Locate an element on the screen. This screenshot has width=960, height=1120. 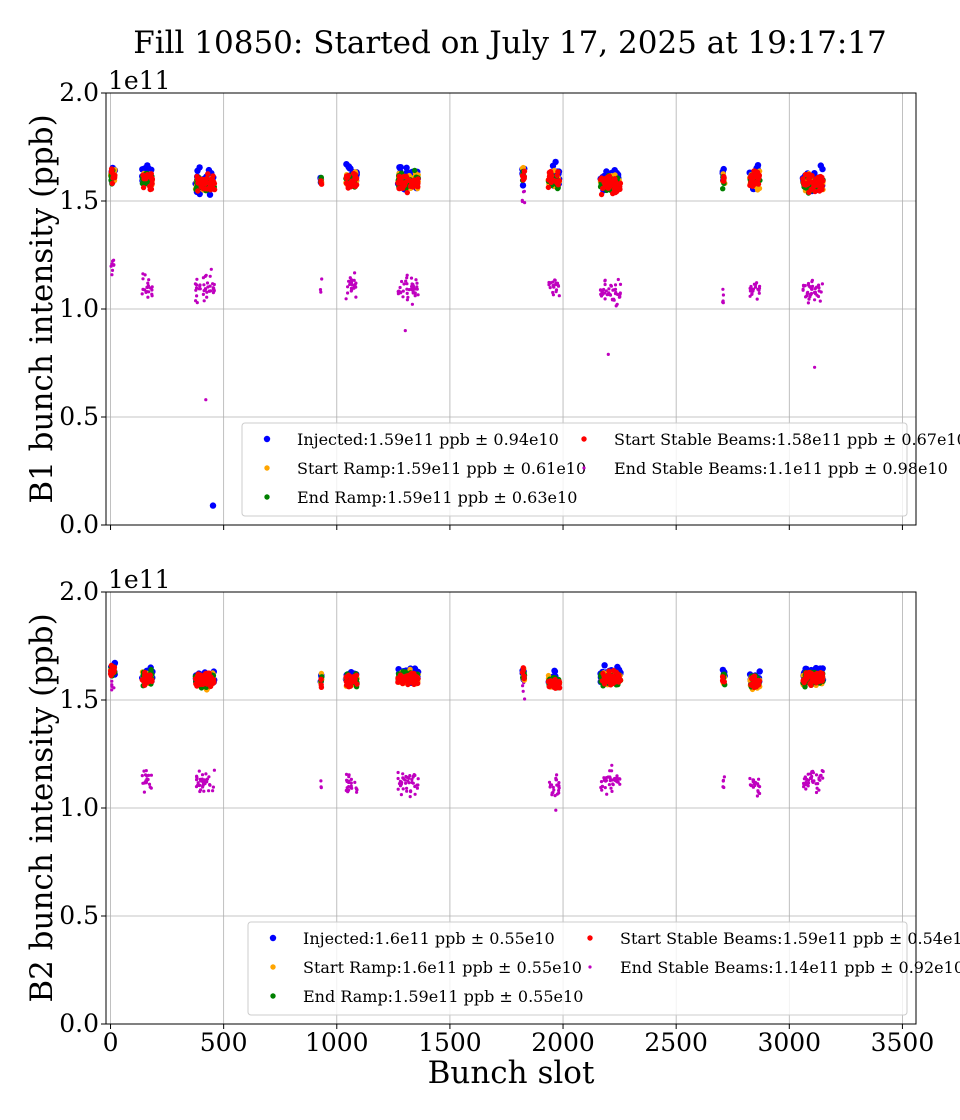
y-tick-label: 1.0 is located at coordinates (79, 308).